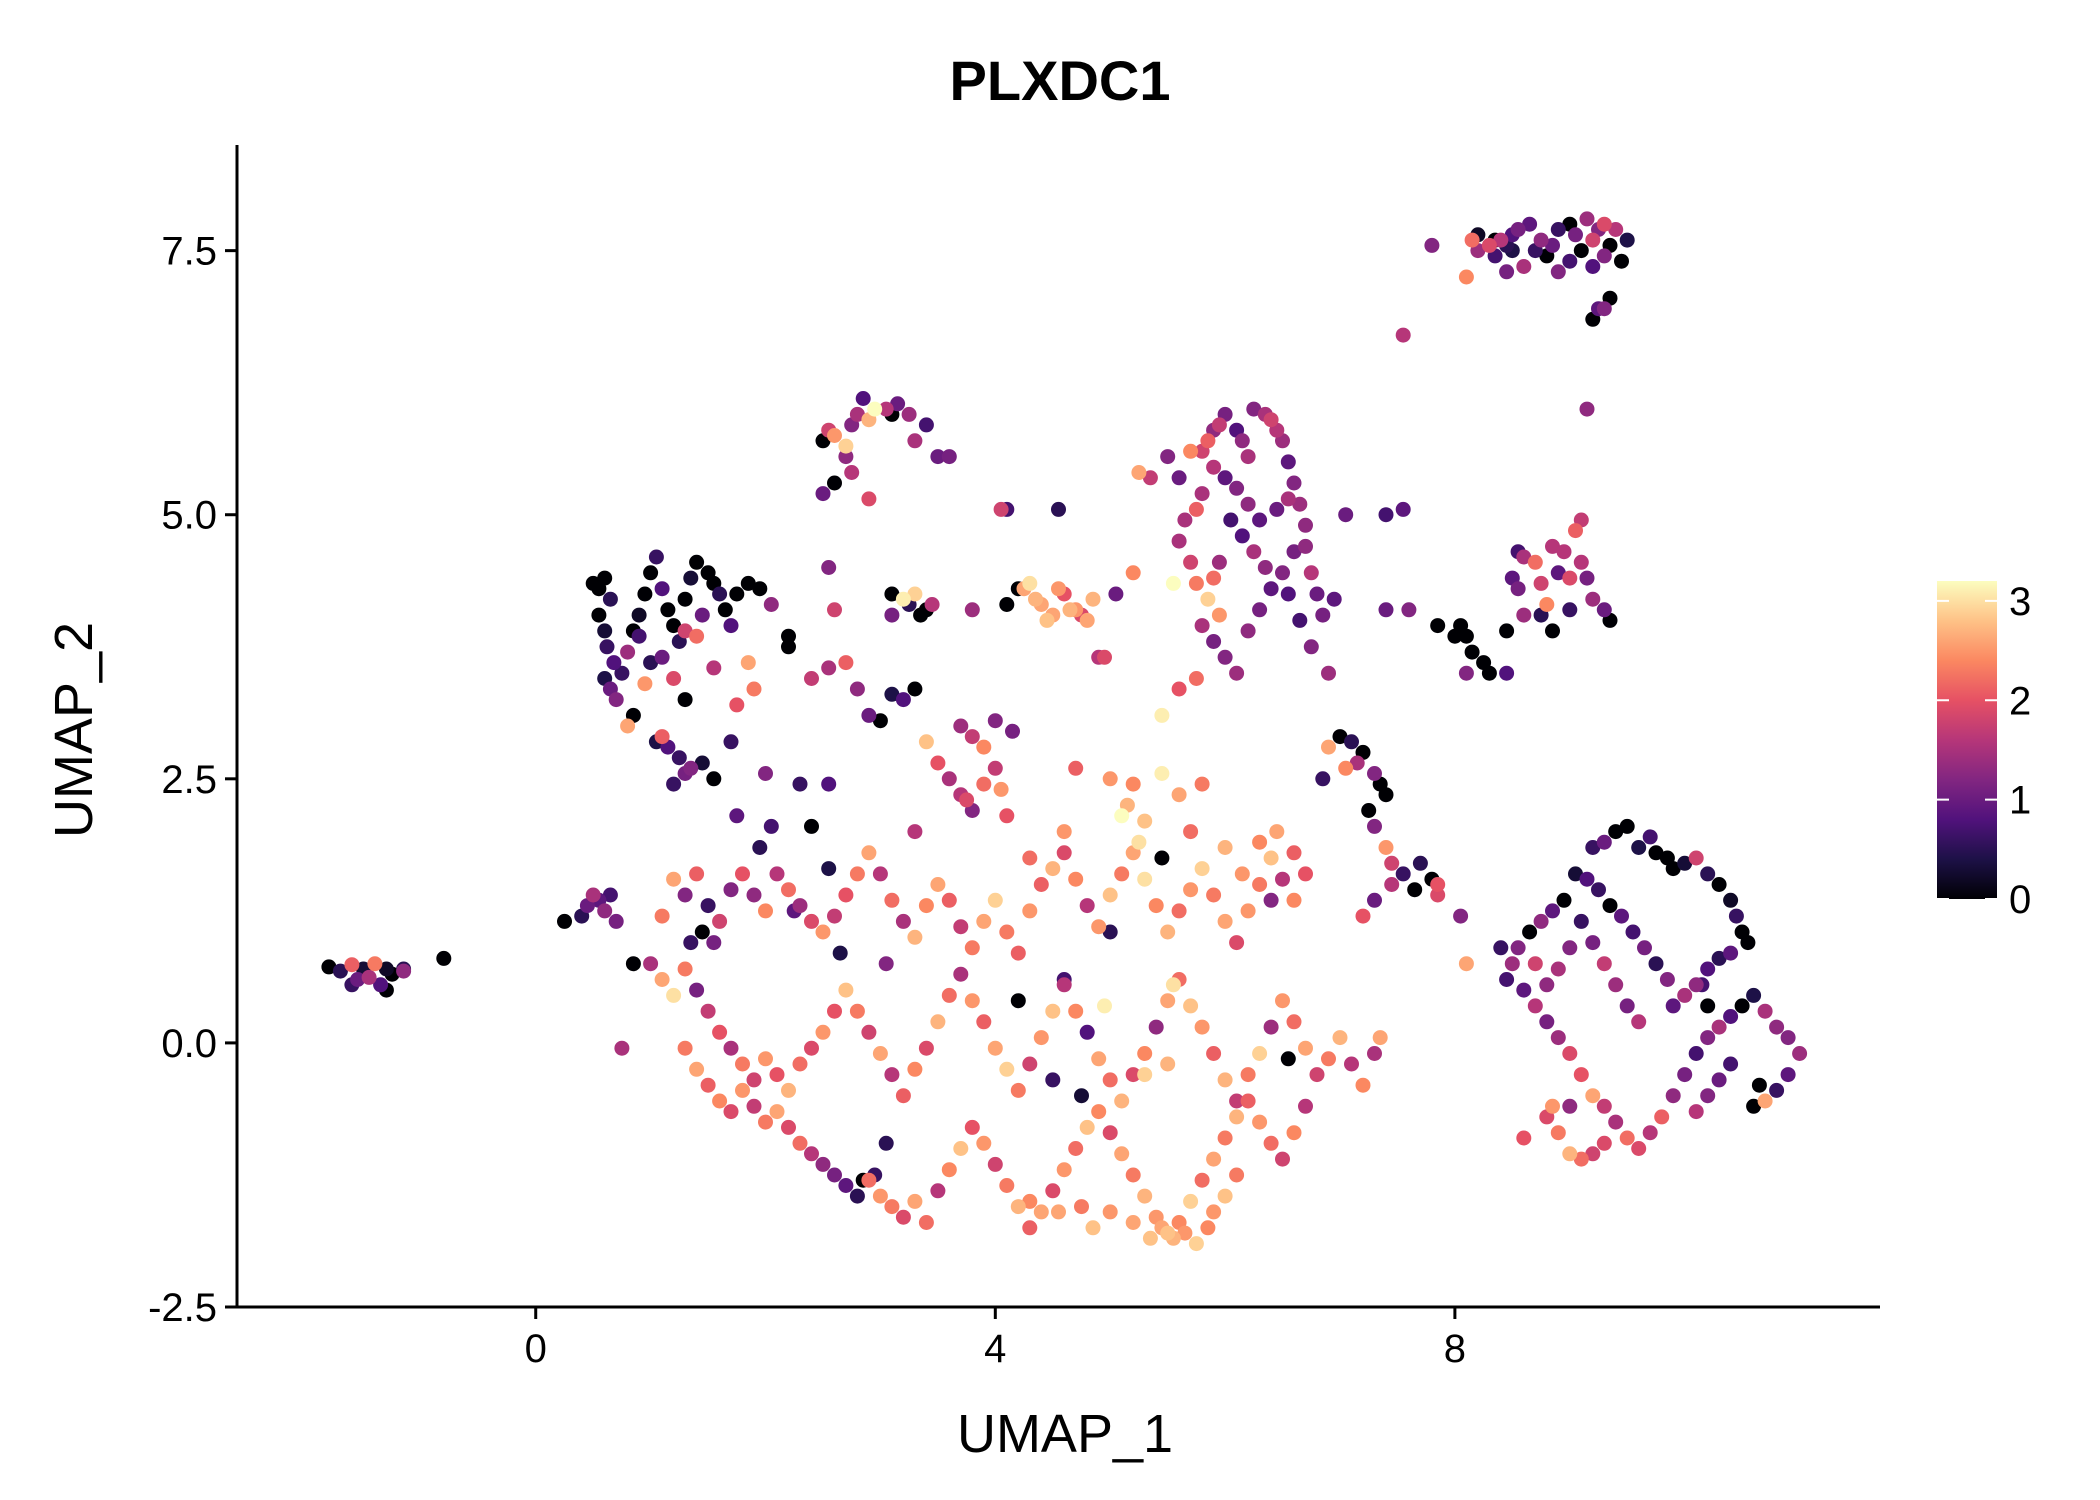 This screenshot has height=1500, width=2100. I want to click on y-tick-label: 7.5, so click(189, 252).